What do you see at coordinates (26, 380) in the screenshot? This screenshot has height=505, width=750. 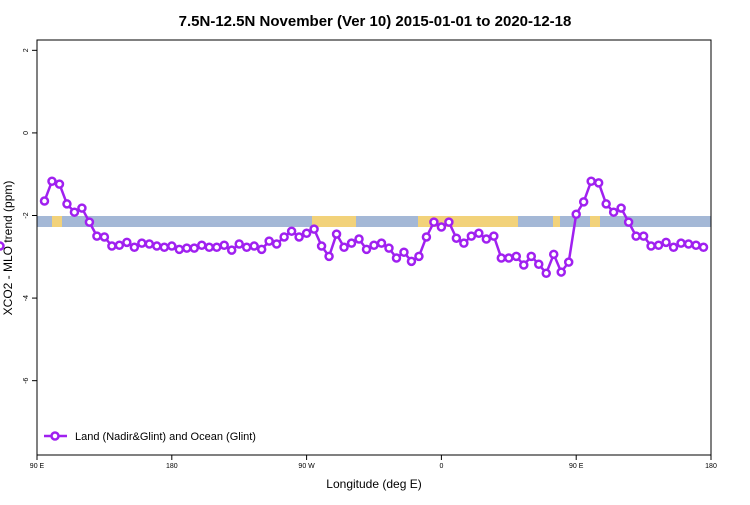 I see `y-tick-label: -6` at bounding box center [26, 380].